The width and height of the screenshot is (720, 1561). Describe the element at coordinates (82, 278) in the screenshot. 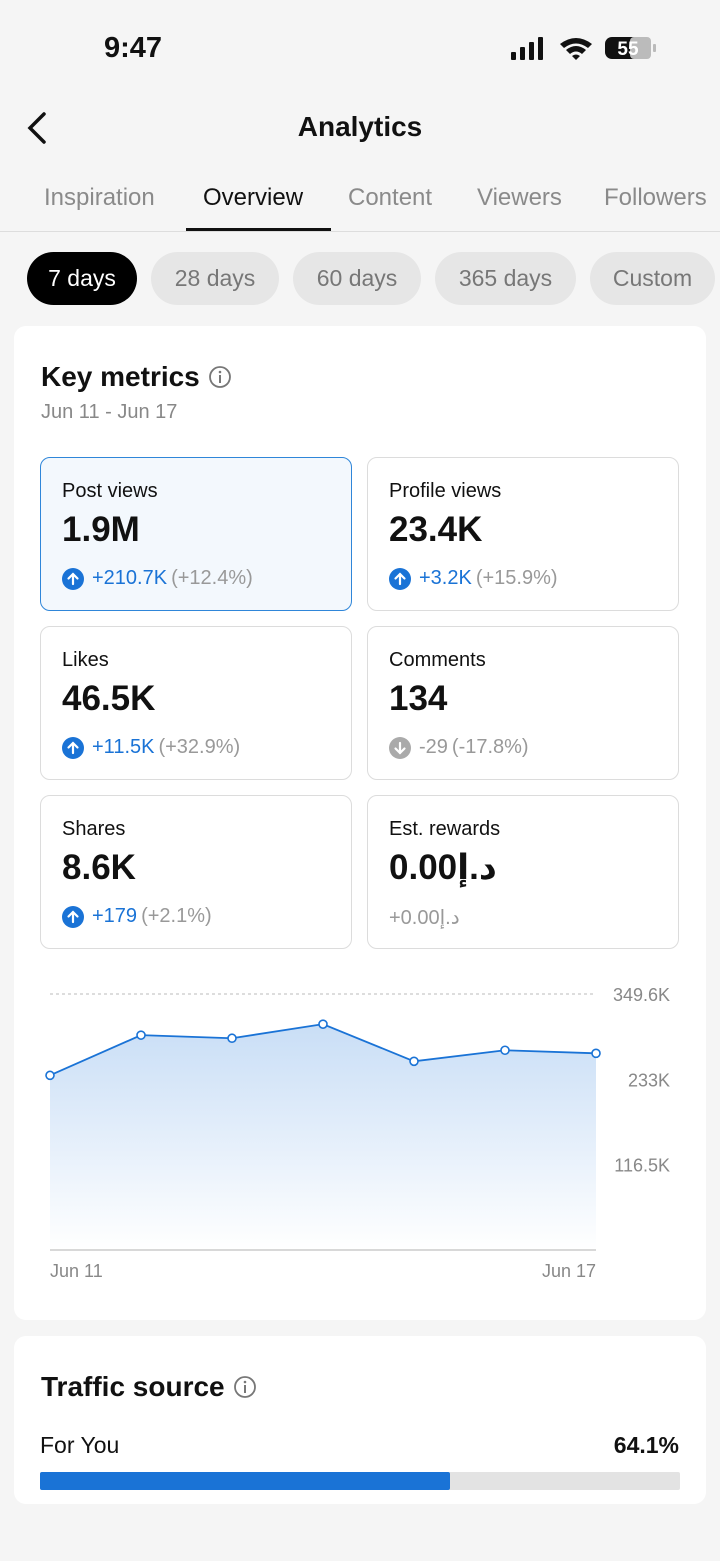

I see `range-pill: 7 days` at that location.